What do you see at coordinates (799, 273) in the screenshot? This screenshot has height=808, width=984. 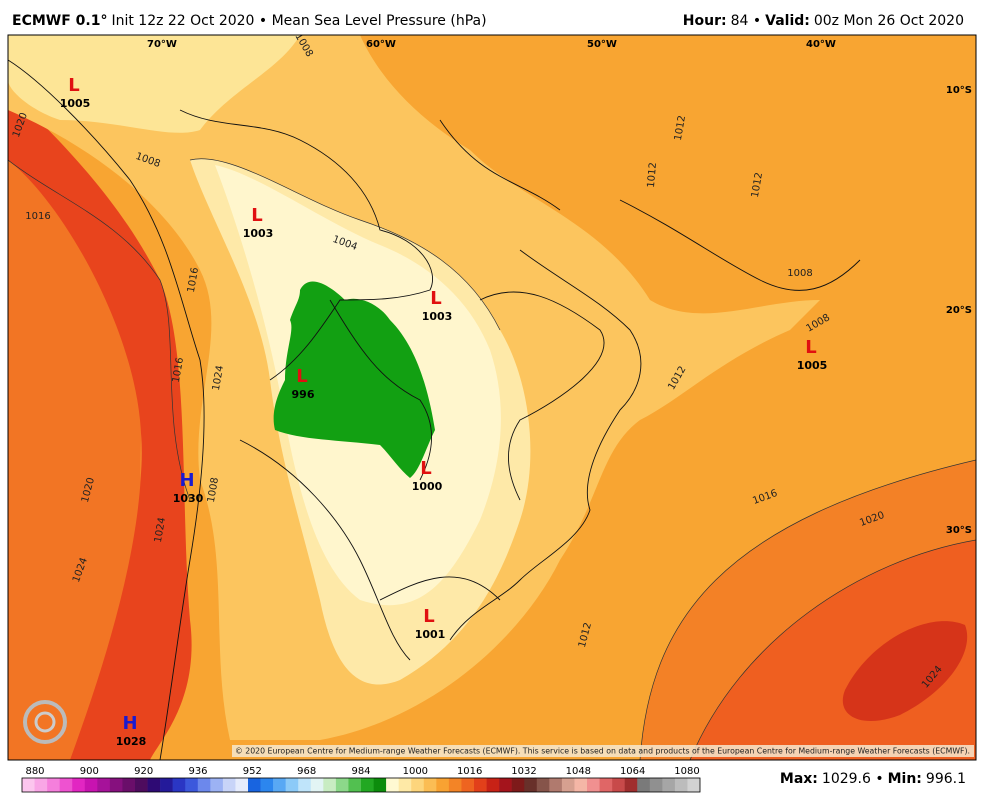 I see `contour-label: 1008` at bounding box center [799, 273].